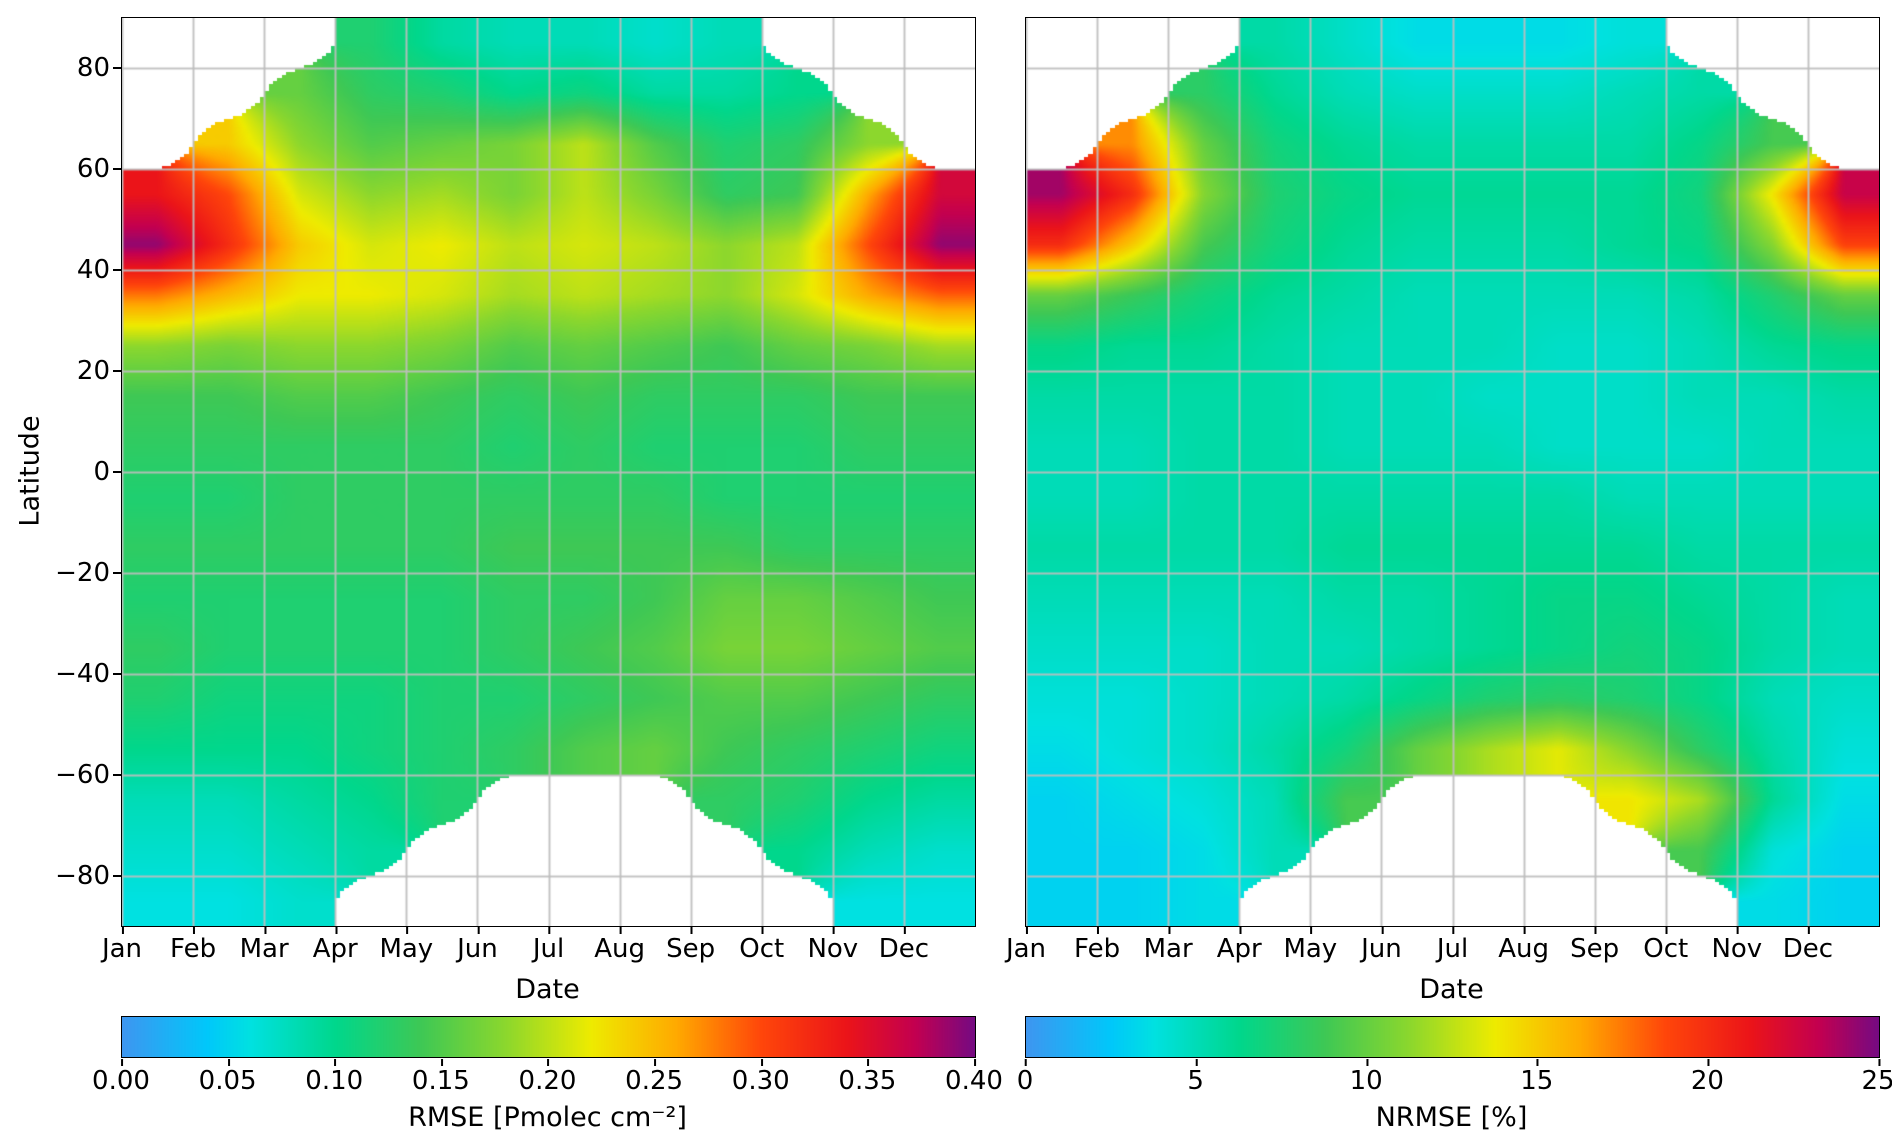 The height and width of the screenshot is (1145, 1892). I want to click on y-tick-label: −60, so click(88, 774).